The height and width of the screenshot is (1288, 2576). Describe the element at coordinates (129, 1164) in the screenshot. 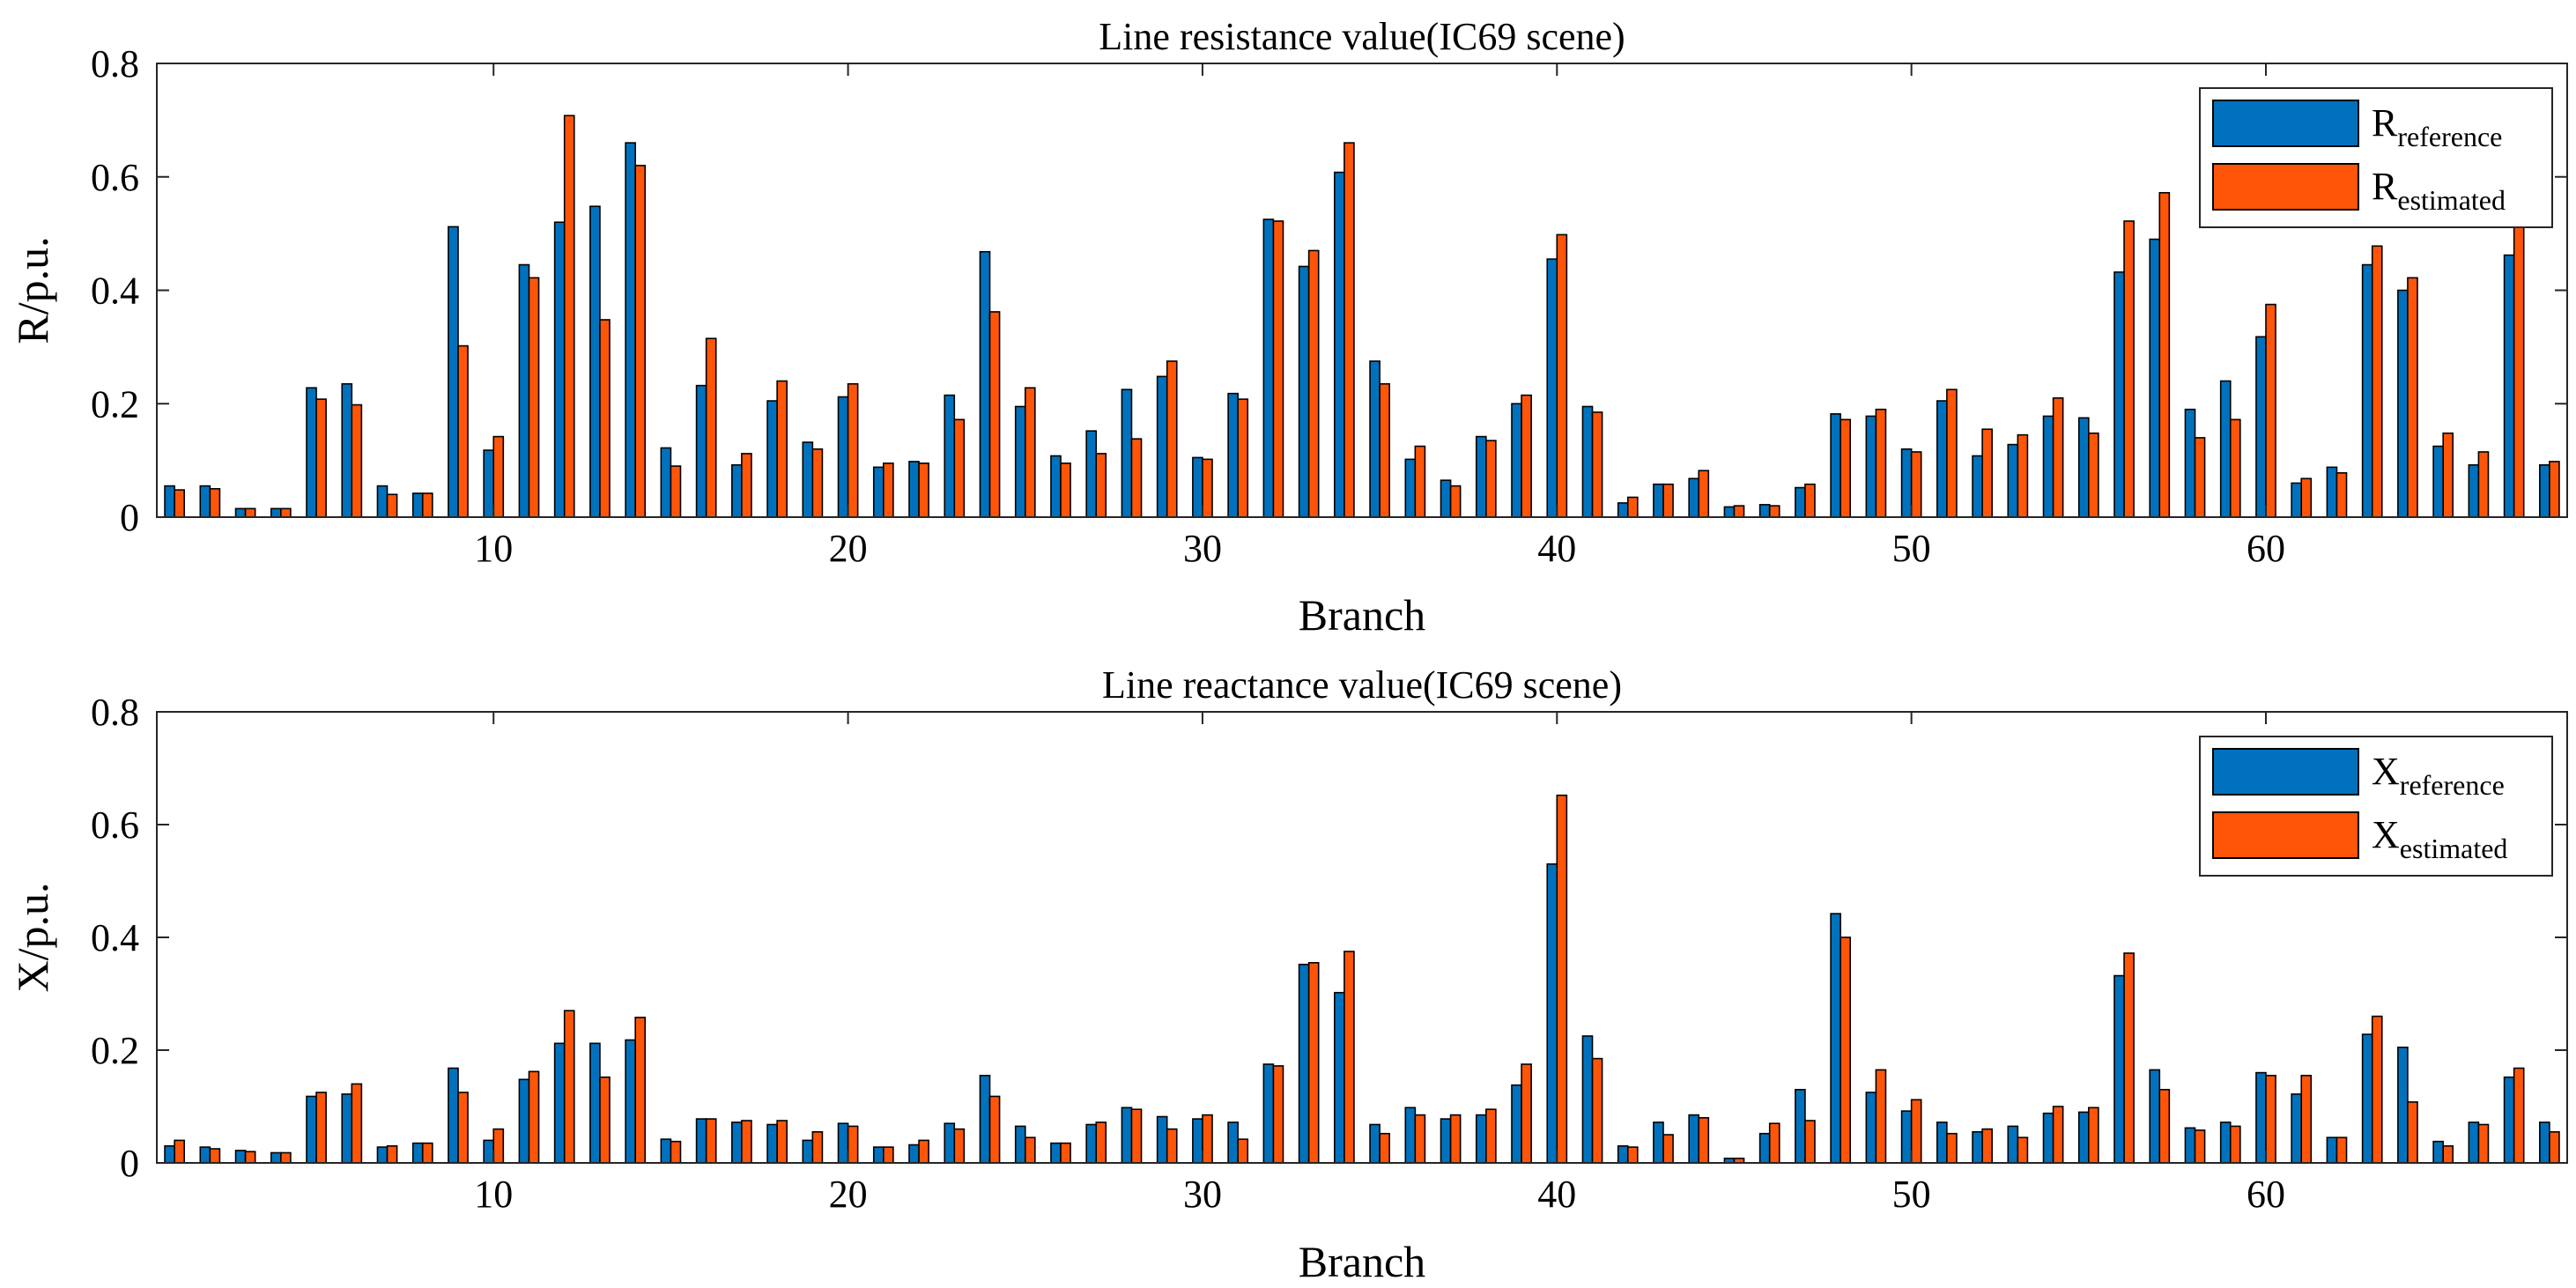

I see `y-tick-label: 0` at that location.